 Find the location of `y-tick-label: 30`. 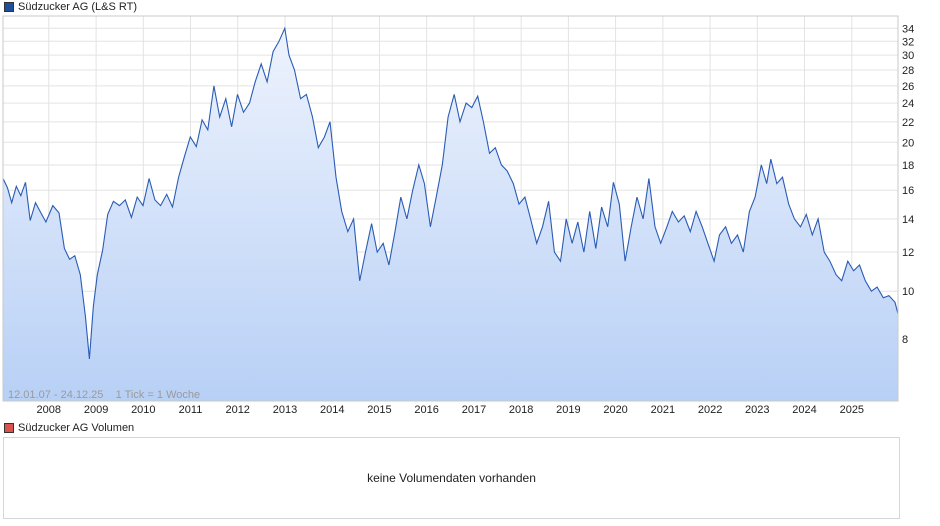

y-tick-label: 30 is located at coordinates (908, 56).